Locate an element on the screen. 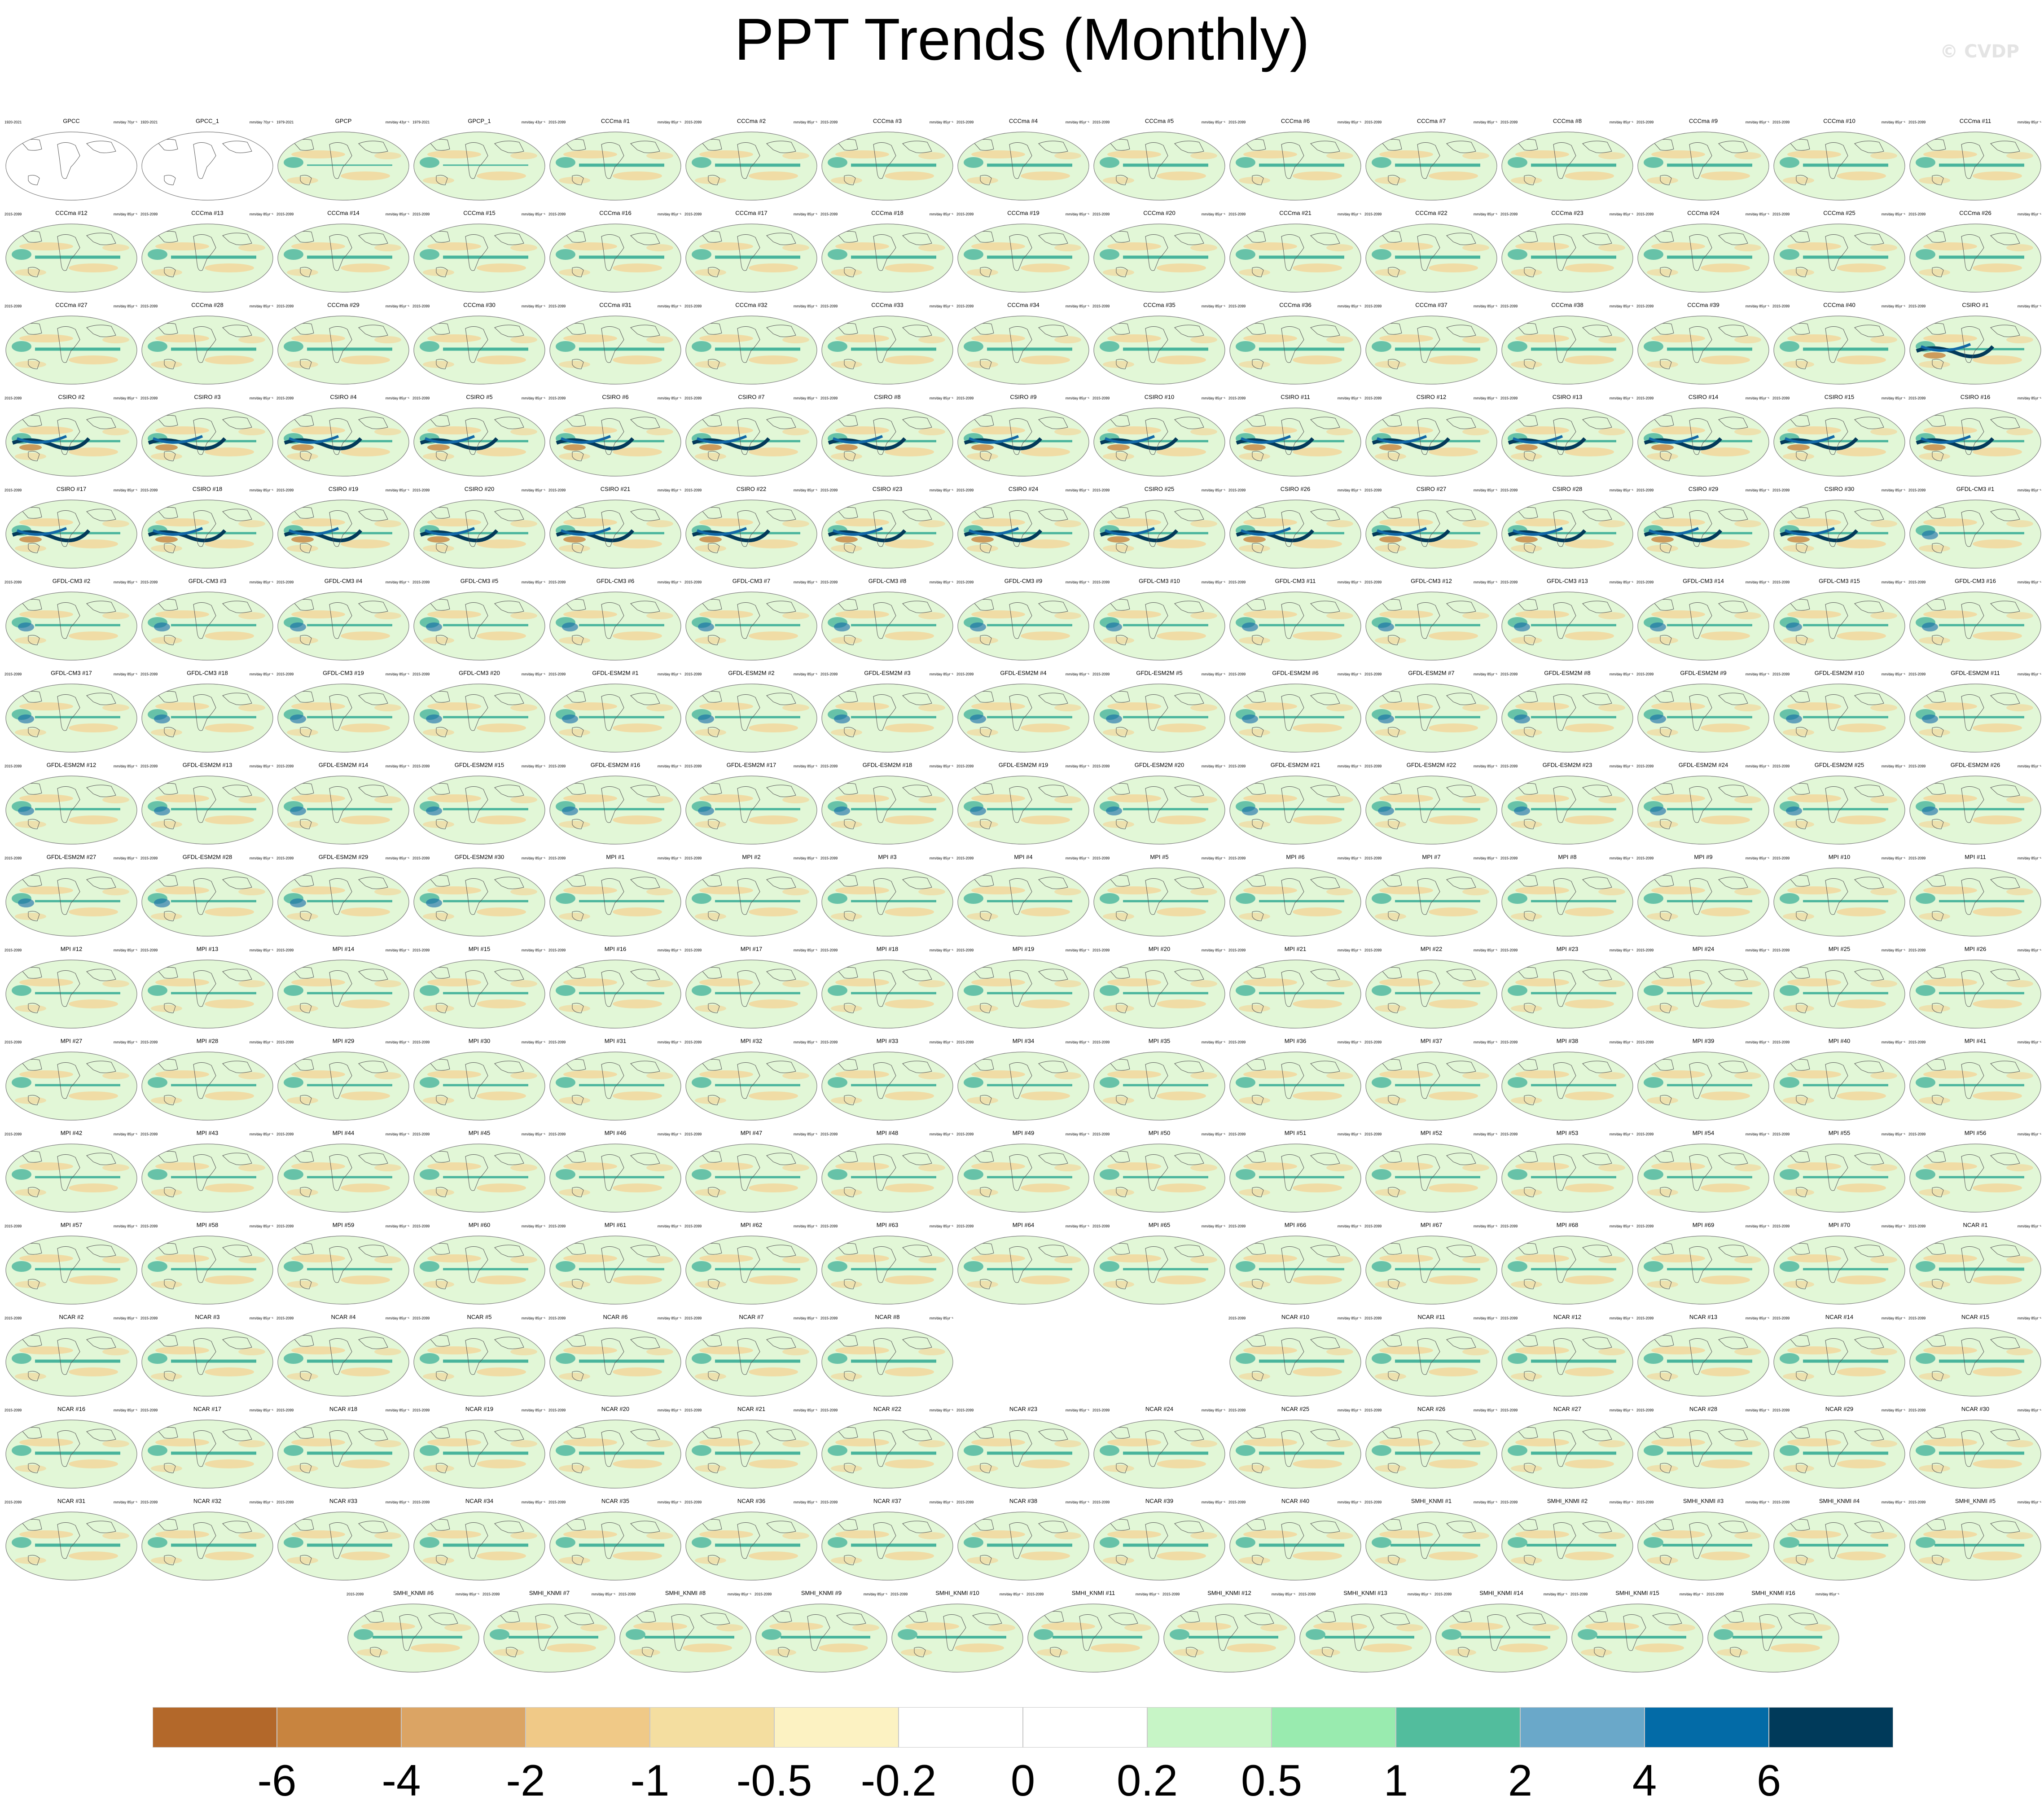 Image resolution: width=2044 pixels, height=1805 pixels. map-panel: NCAR #40 2015-2099 mm/day 85yr⁻¹ is located at coordinates (1295, 1543).